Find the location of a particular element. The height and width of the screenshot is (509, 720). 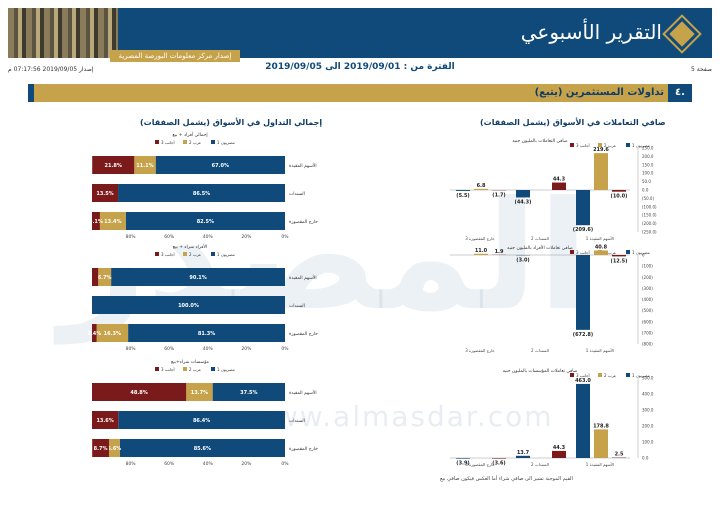

bar-data-label: 13.5% is located at coordinates (104, 194).